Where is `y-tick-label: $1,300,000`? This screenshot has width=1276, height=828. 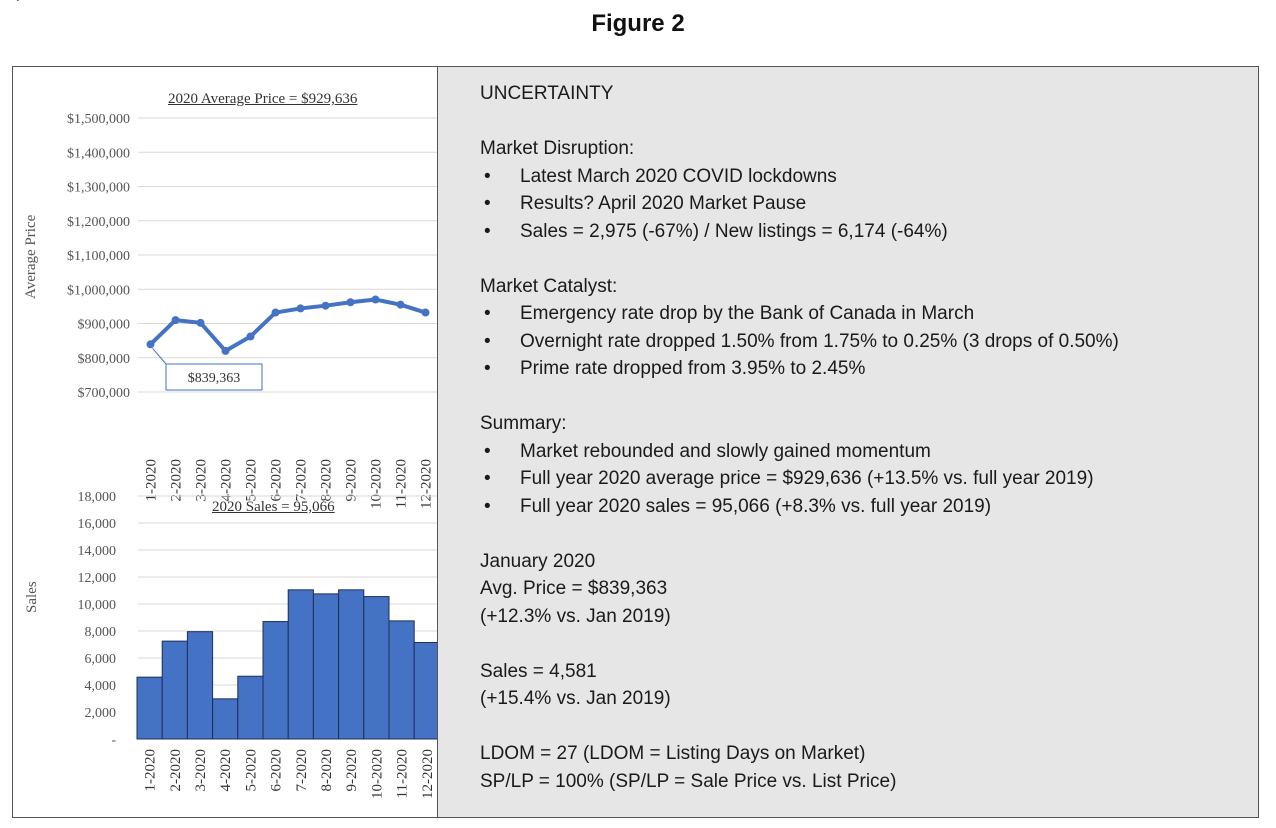
y-tick-label: $1,300,000 is located at coordinates (98, 188).